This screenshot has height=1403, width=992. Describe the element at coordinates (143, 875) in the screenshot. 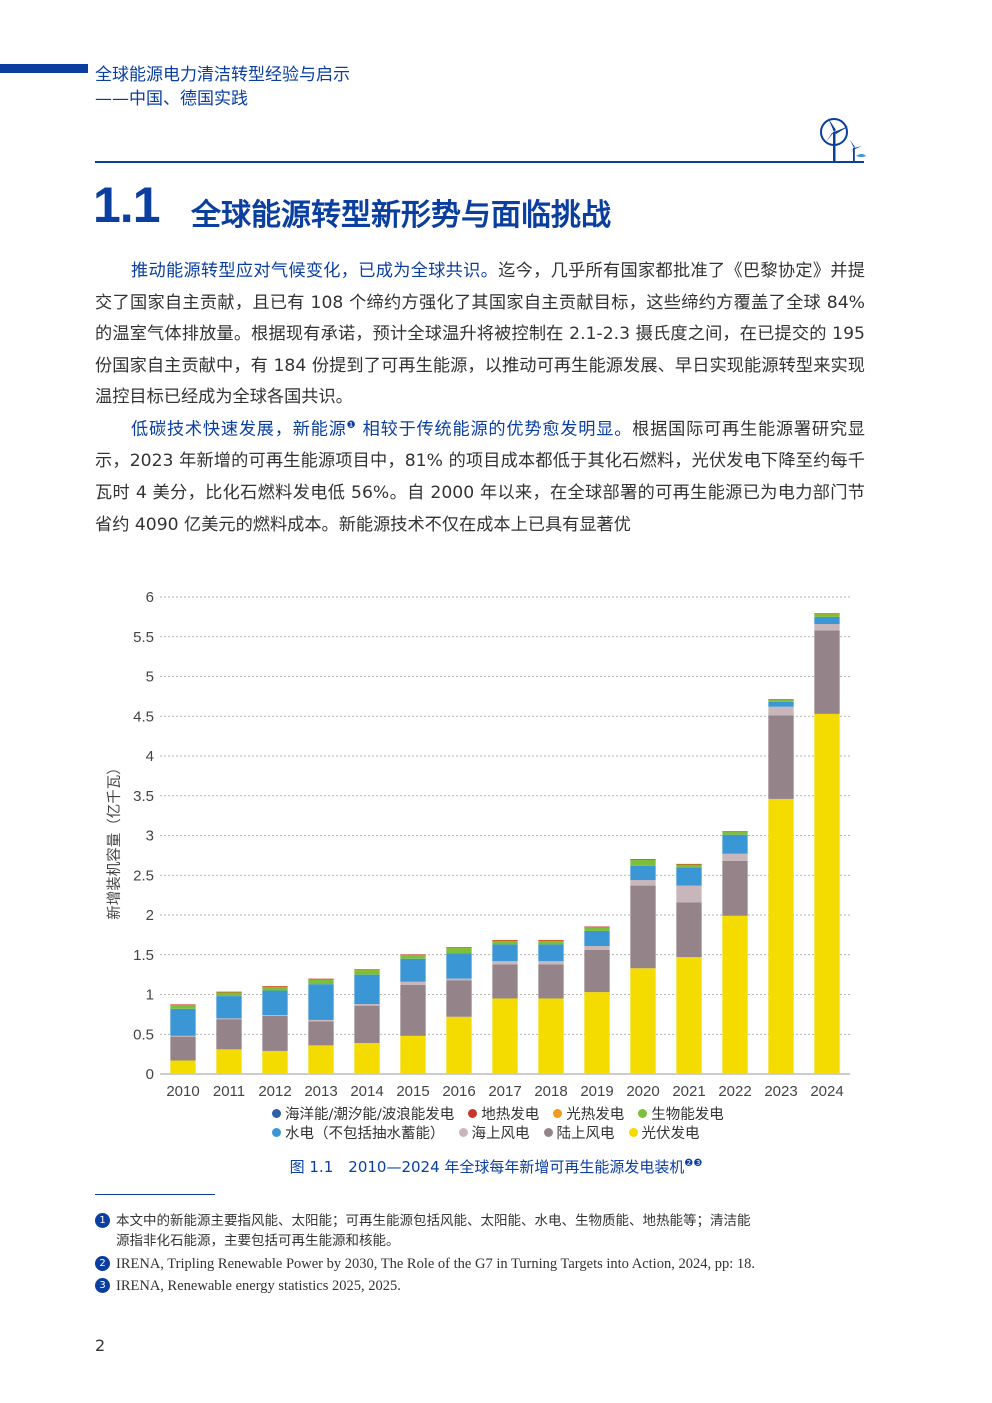

I see `y-tick-label: 2.5` at that location.